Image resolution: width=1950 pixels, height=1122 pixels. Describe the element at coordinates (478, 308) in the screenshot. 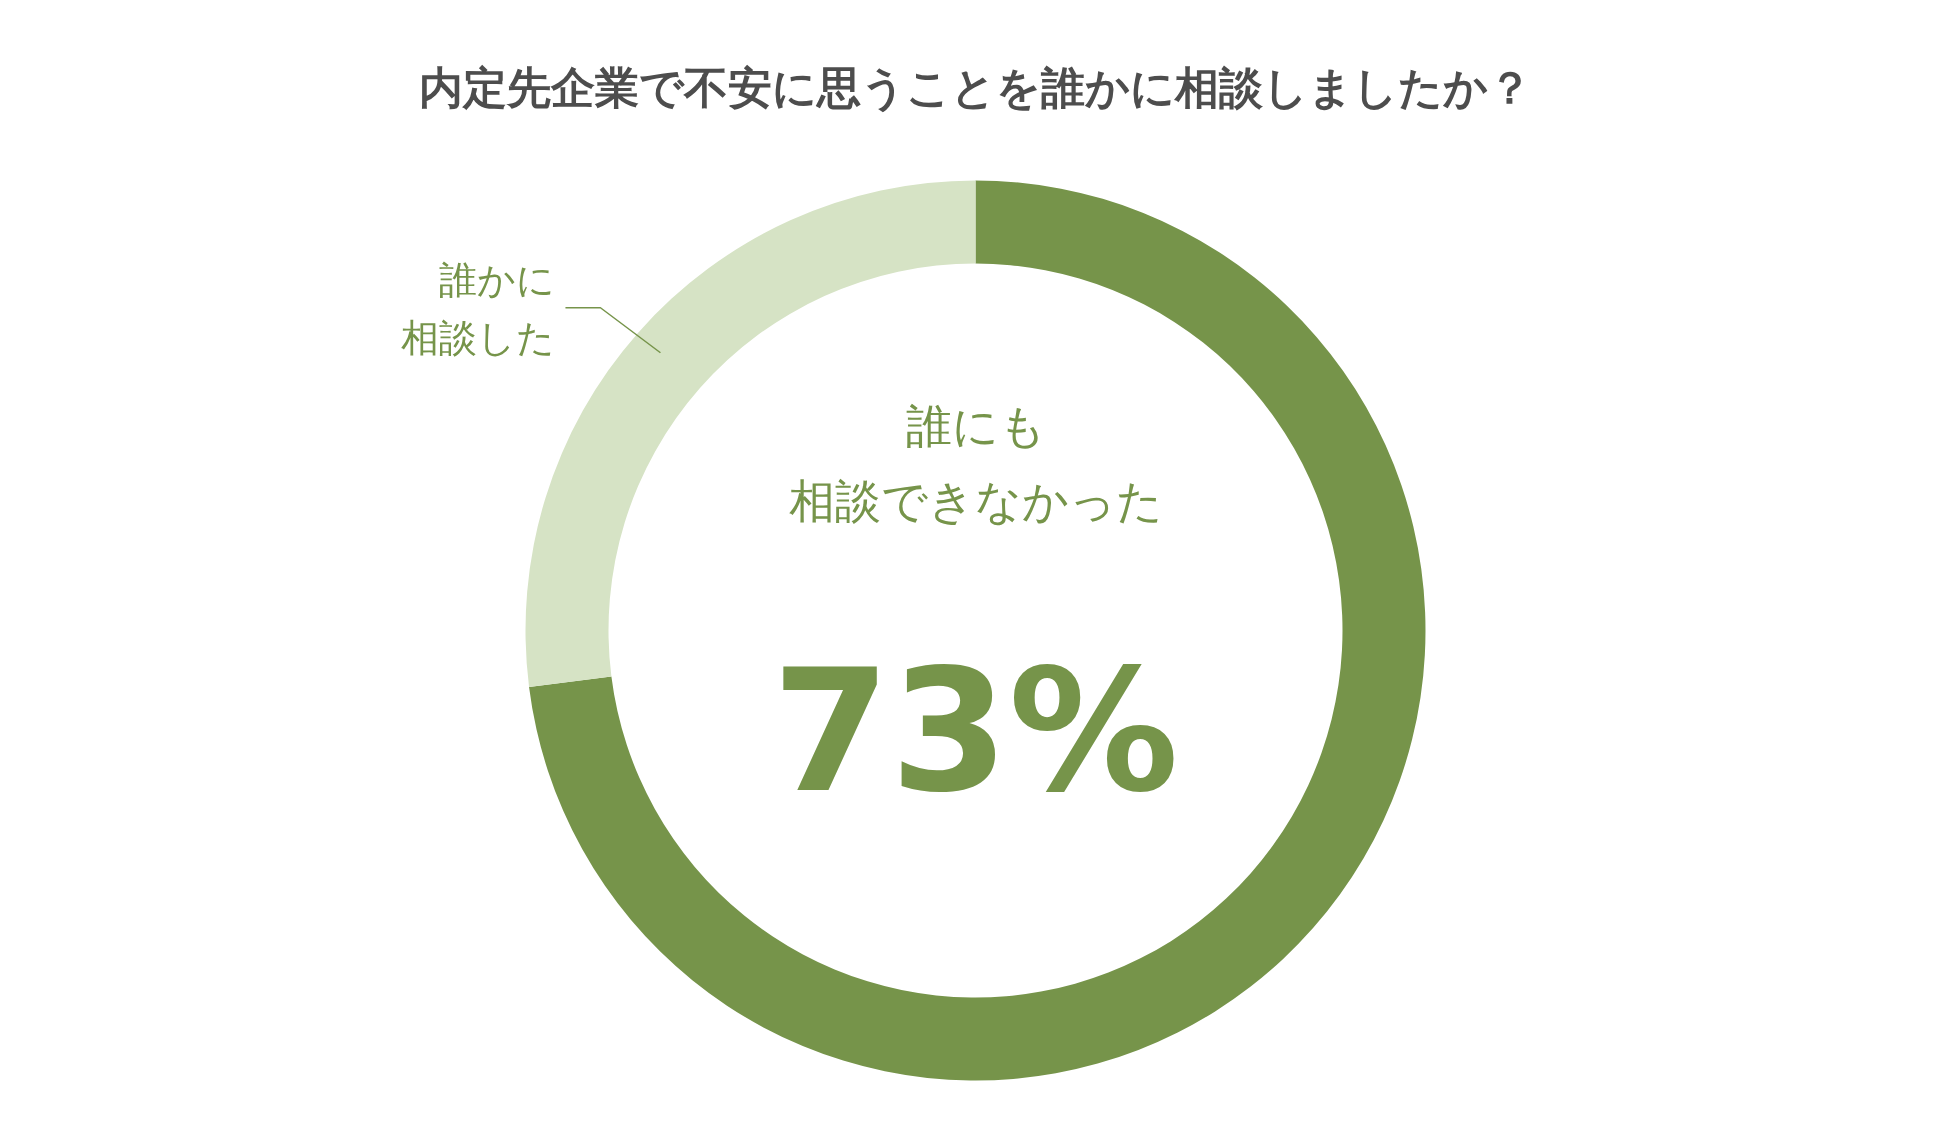

I see `slice-label: 誰かに相談した` at that location.